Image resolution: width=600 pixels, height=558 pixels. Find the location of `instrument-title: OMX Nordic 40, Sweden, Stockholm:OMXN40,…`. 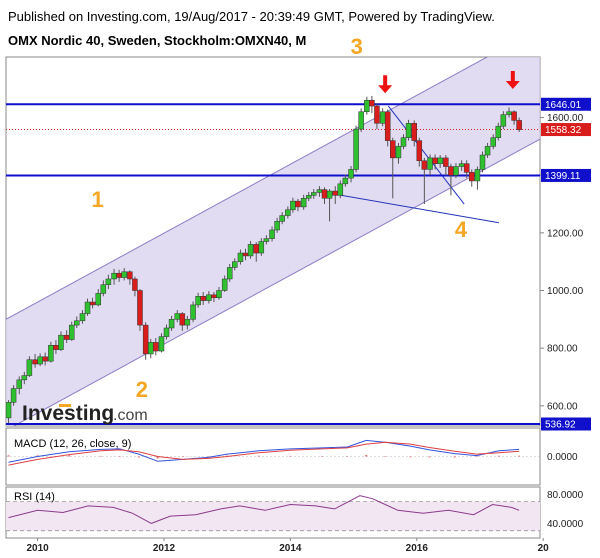

instrument-title: OMX Nordic 40, Sweden, Stockholm:OMXN40,… is located at coordinates (157, 40).